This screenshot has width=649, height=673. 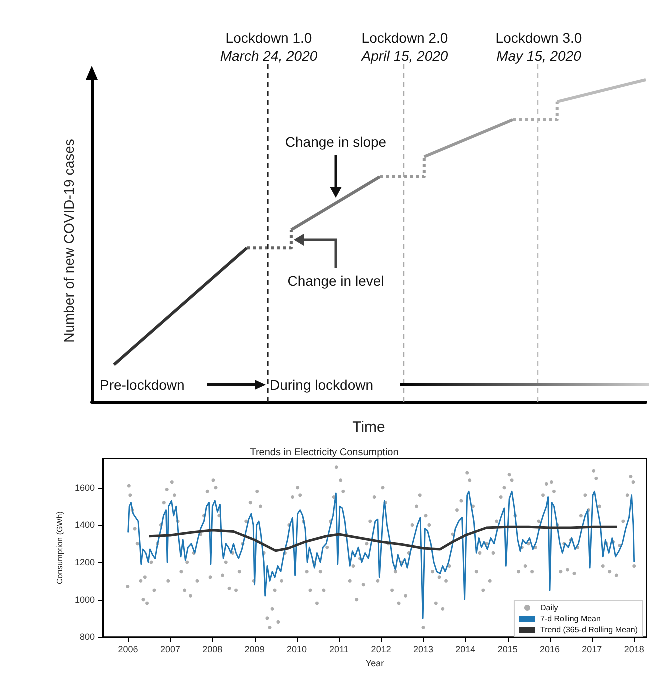 I want to click on annotation: During lockdown, so click(x=322, y=385).